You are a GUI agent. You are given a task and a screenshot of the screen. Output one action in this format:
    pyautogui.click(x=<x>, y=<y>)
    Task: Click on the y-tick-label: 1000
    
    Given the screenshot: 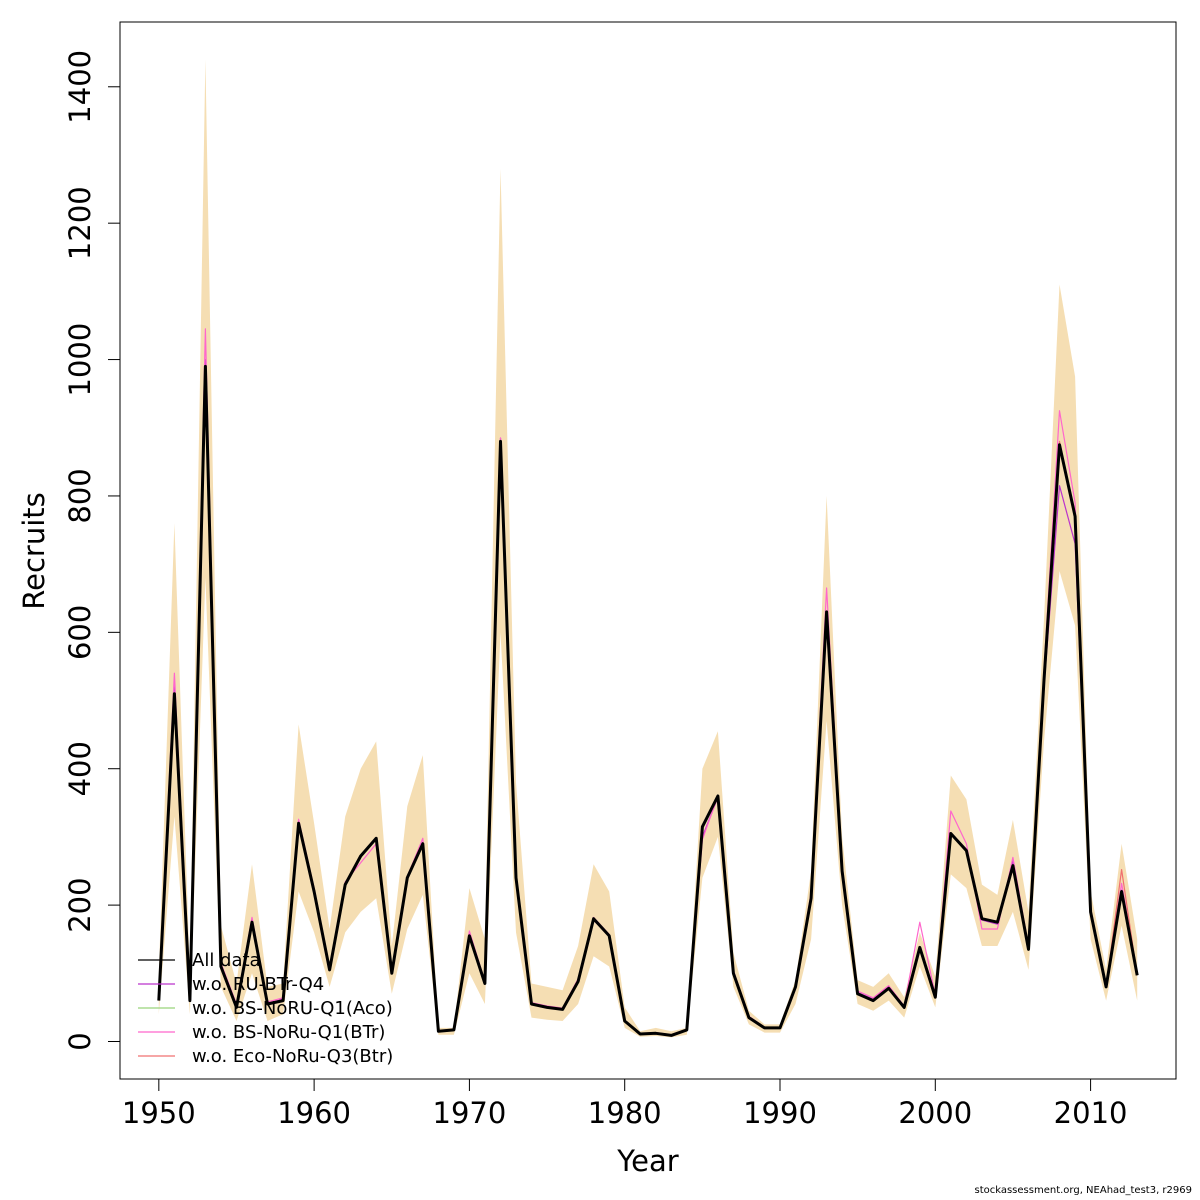 What is the action you would take?
    pyautogui.click(x=80, y=360)
    